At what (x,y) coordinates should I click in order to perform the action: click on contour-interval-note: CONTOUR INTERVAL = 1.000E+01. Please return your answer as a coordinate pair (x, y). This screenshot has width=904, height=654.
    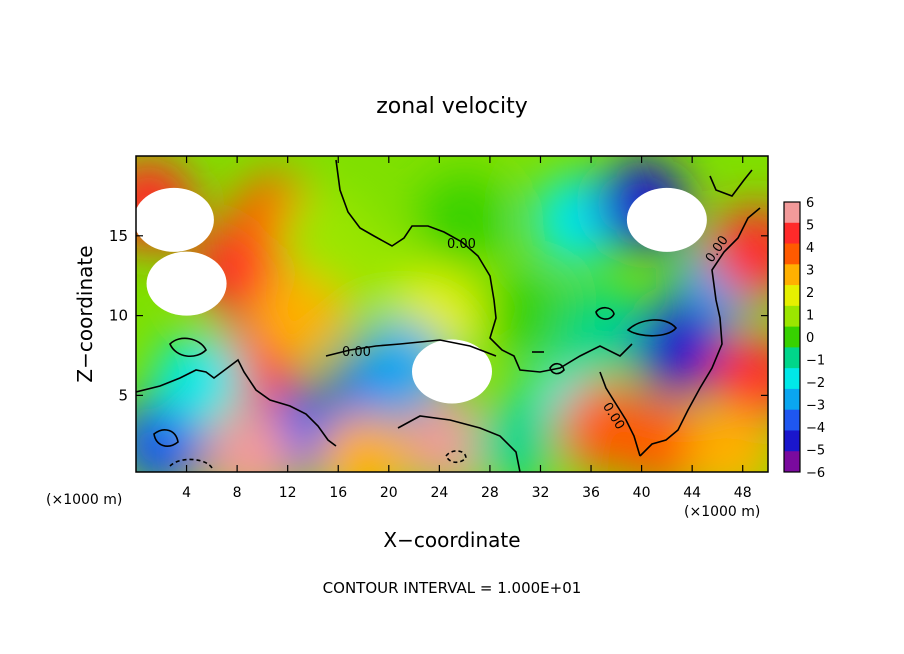
    Looking at the image, I should click on (452, 588).